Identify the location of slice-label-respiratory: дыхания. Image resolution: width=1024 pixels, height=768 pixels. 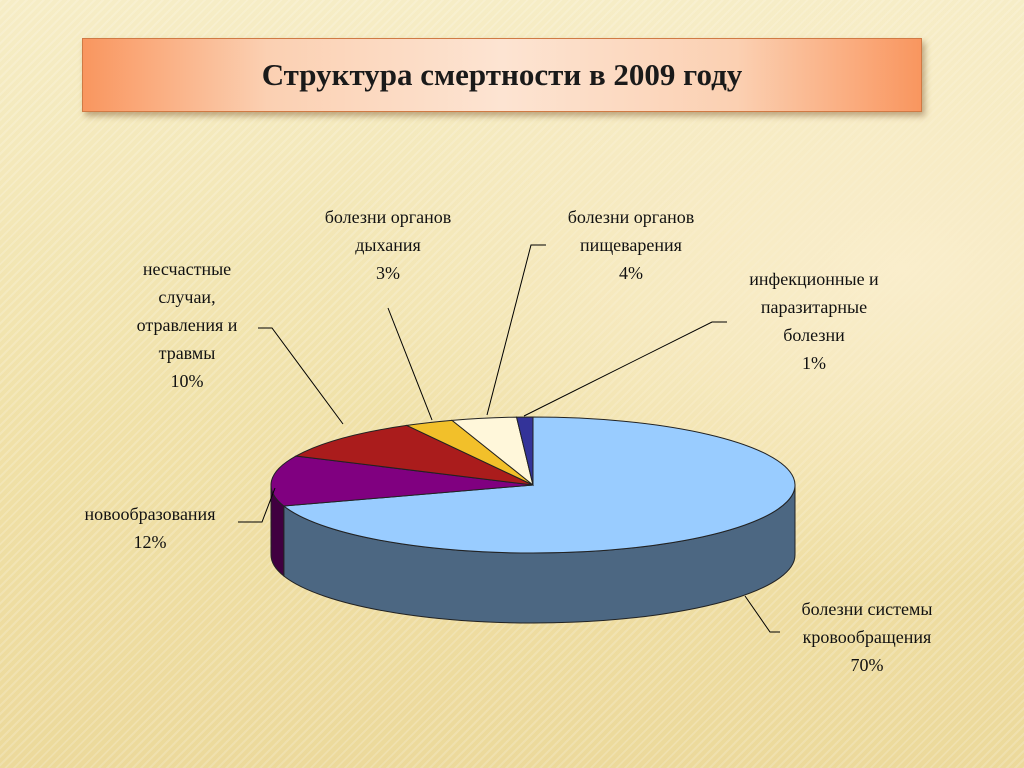
(388, 245).